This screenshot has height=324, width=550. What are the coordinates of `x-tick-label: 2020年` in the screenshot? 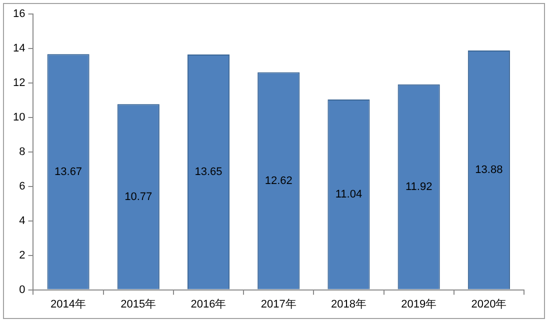 It's located at (489, 304).